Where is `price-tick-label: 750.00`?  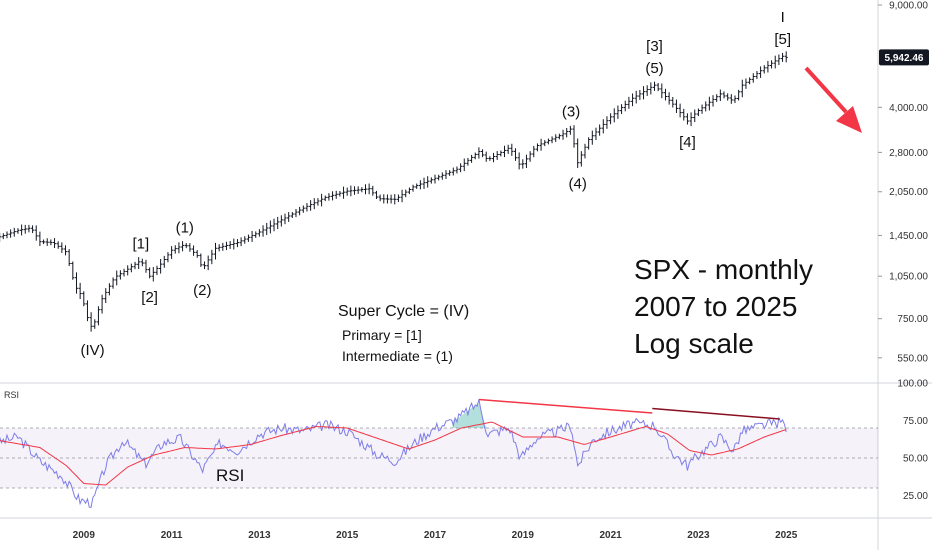
price-tick-label: 750.00 is located at coordinates (912, 319).